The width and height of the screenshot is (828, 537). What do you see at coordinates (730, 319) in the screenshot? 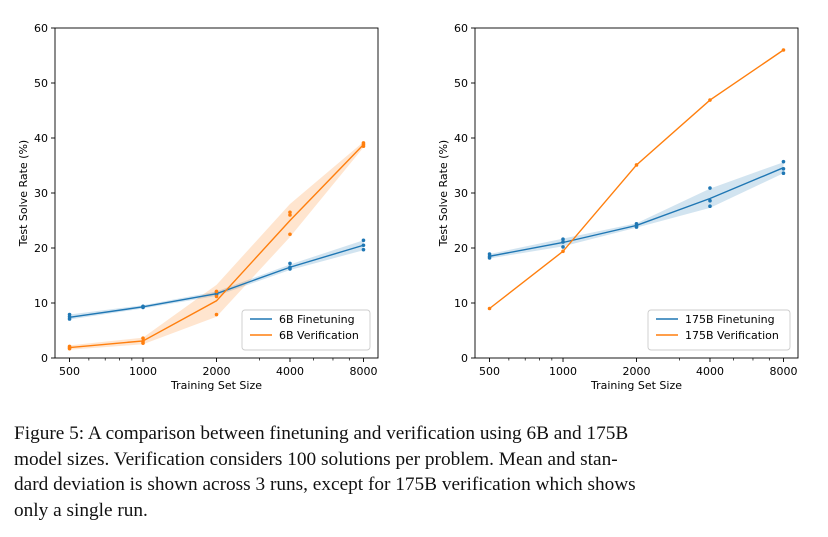
I see `legend-label: 175B Finetuning` at bounding box center [730, 319].